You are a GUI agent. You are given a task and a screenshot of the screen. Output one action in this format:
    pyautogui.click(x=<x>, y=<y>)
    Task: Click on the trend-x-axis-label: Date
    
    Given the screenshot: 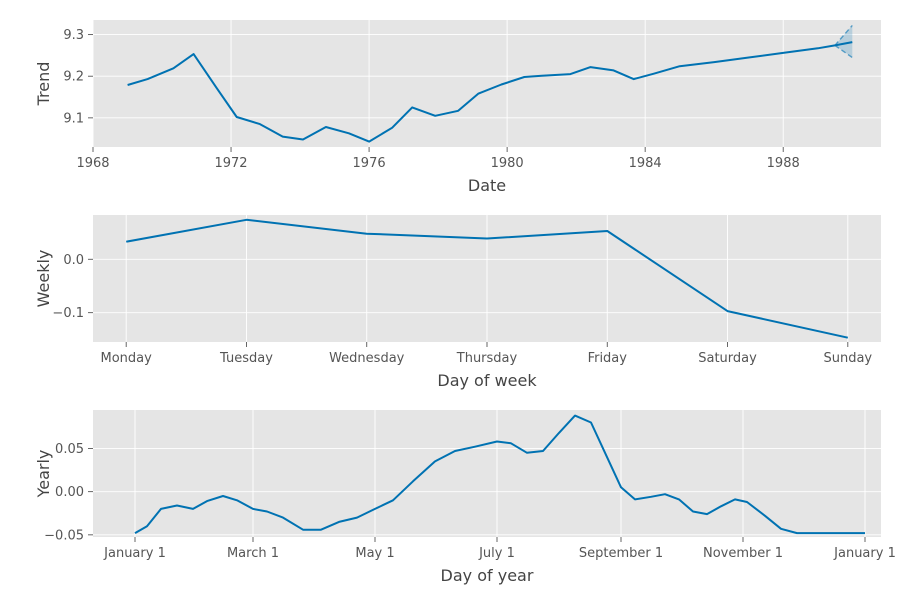 What is the action you would take?
    pyautogui.click(x=487, y=185)
    